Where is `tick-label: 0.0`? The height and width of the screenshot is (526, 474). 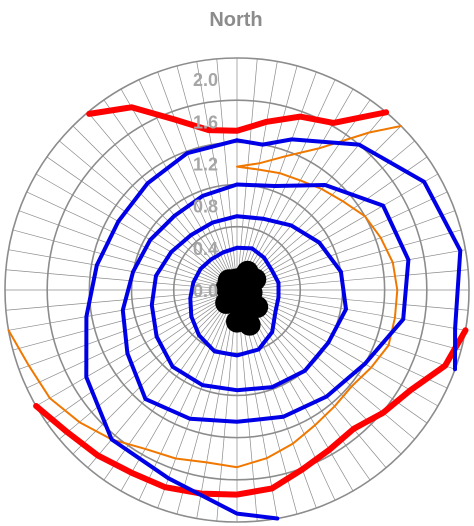
tick-label: 0.0 is located at coordinates (205, 291).